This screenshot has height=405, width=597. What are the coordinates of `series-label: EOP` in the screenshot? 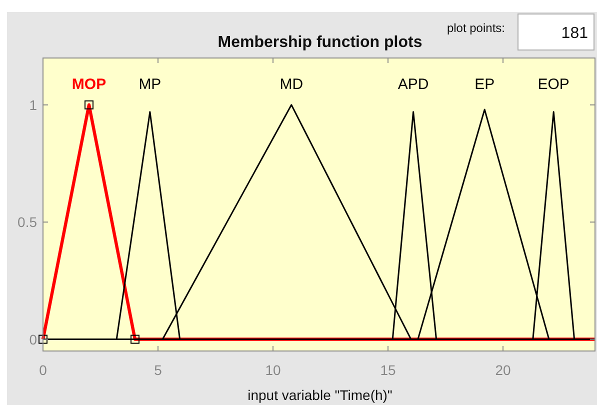 It's located at (554, 84).